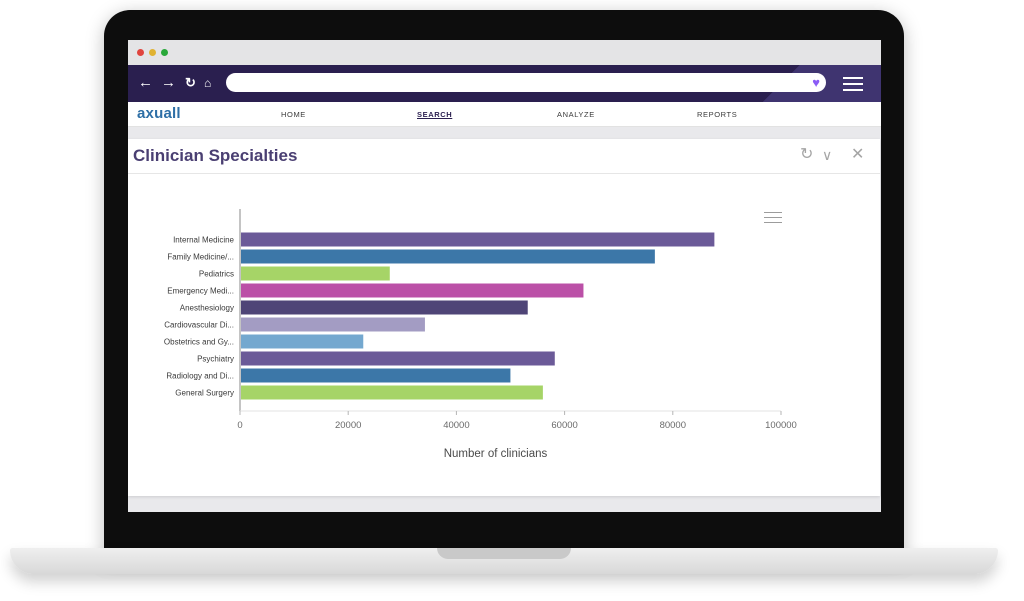  What do you see at coordinates (504, 553) in the screenshot?
I see `laptop-notch` at bounding box center [504, 553].